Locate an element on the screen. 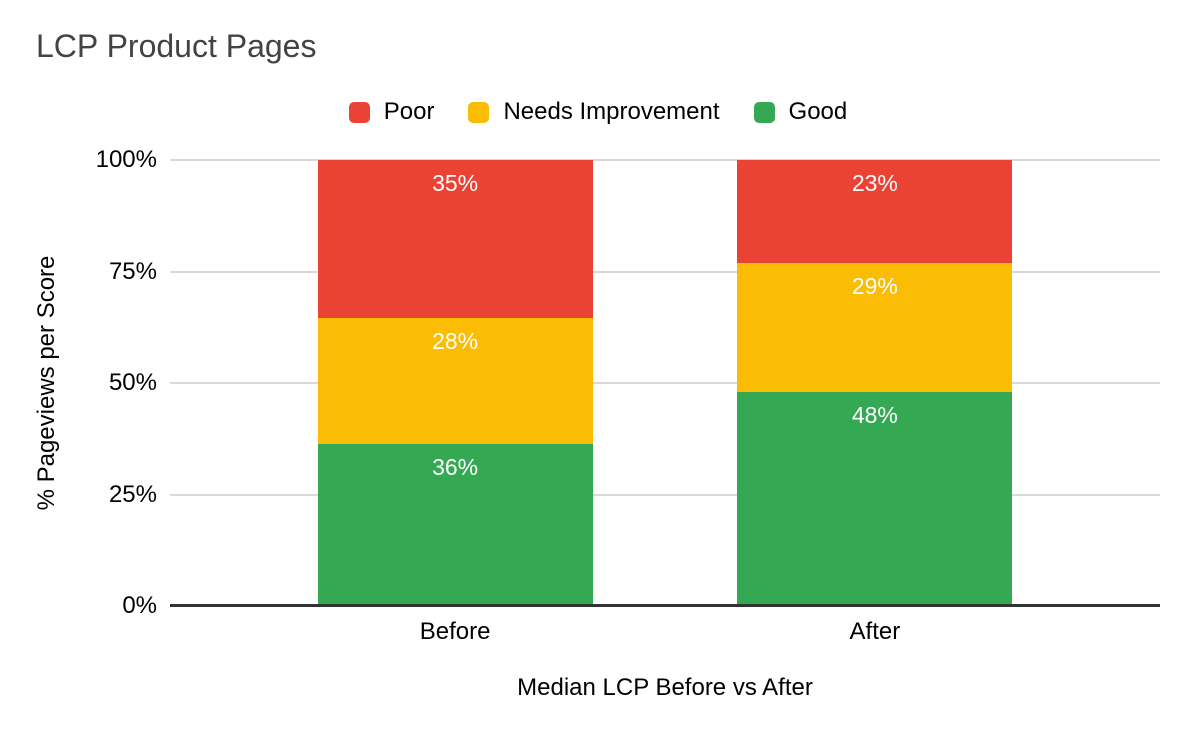 This screenshot has width=1196, height=738. bar-segment-poor-after: 23% is located at coordinates (875, 211).